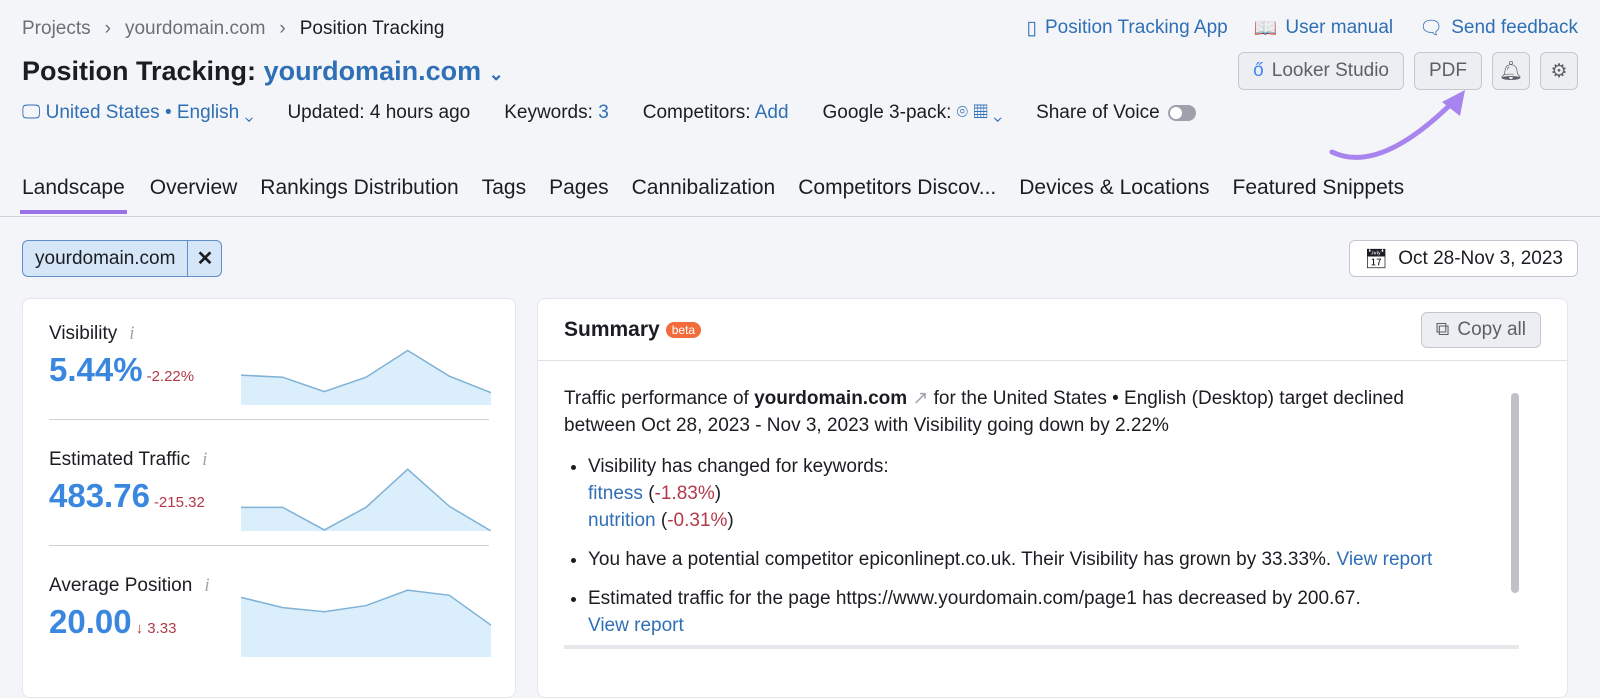 The image size is (1600, 698). I want to click on competitors-label: Competitors:, so click(696, 112).